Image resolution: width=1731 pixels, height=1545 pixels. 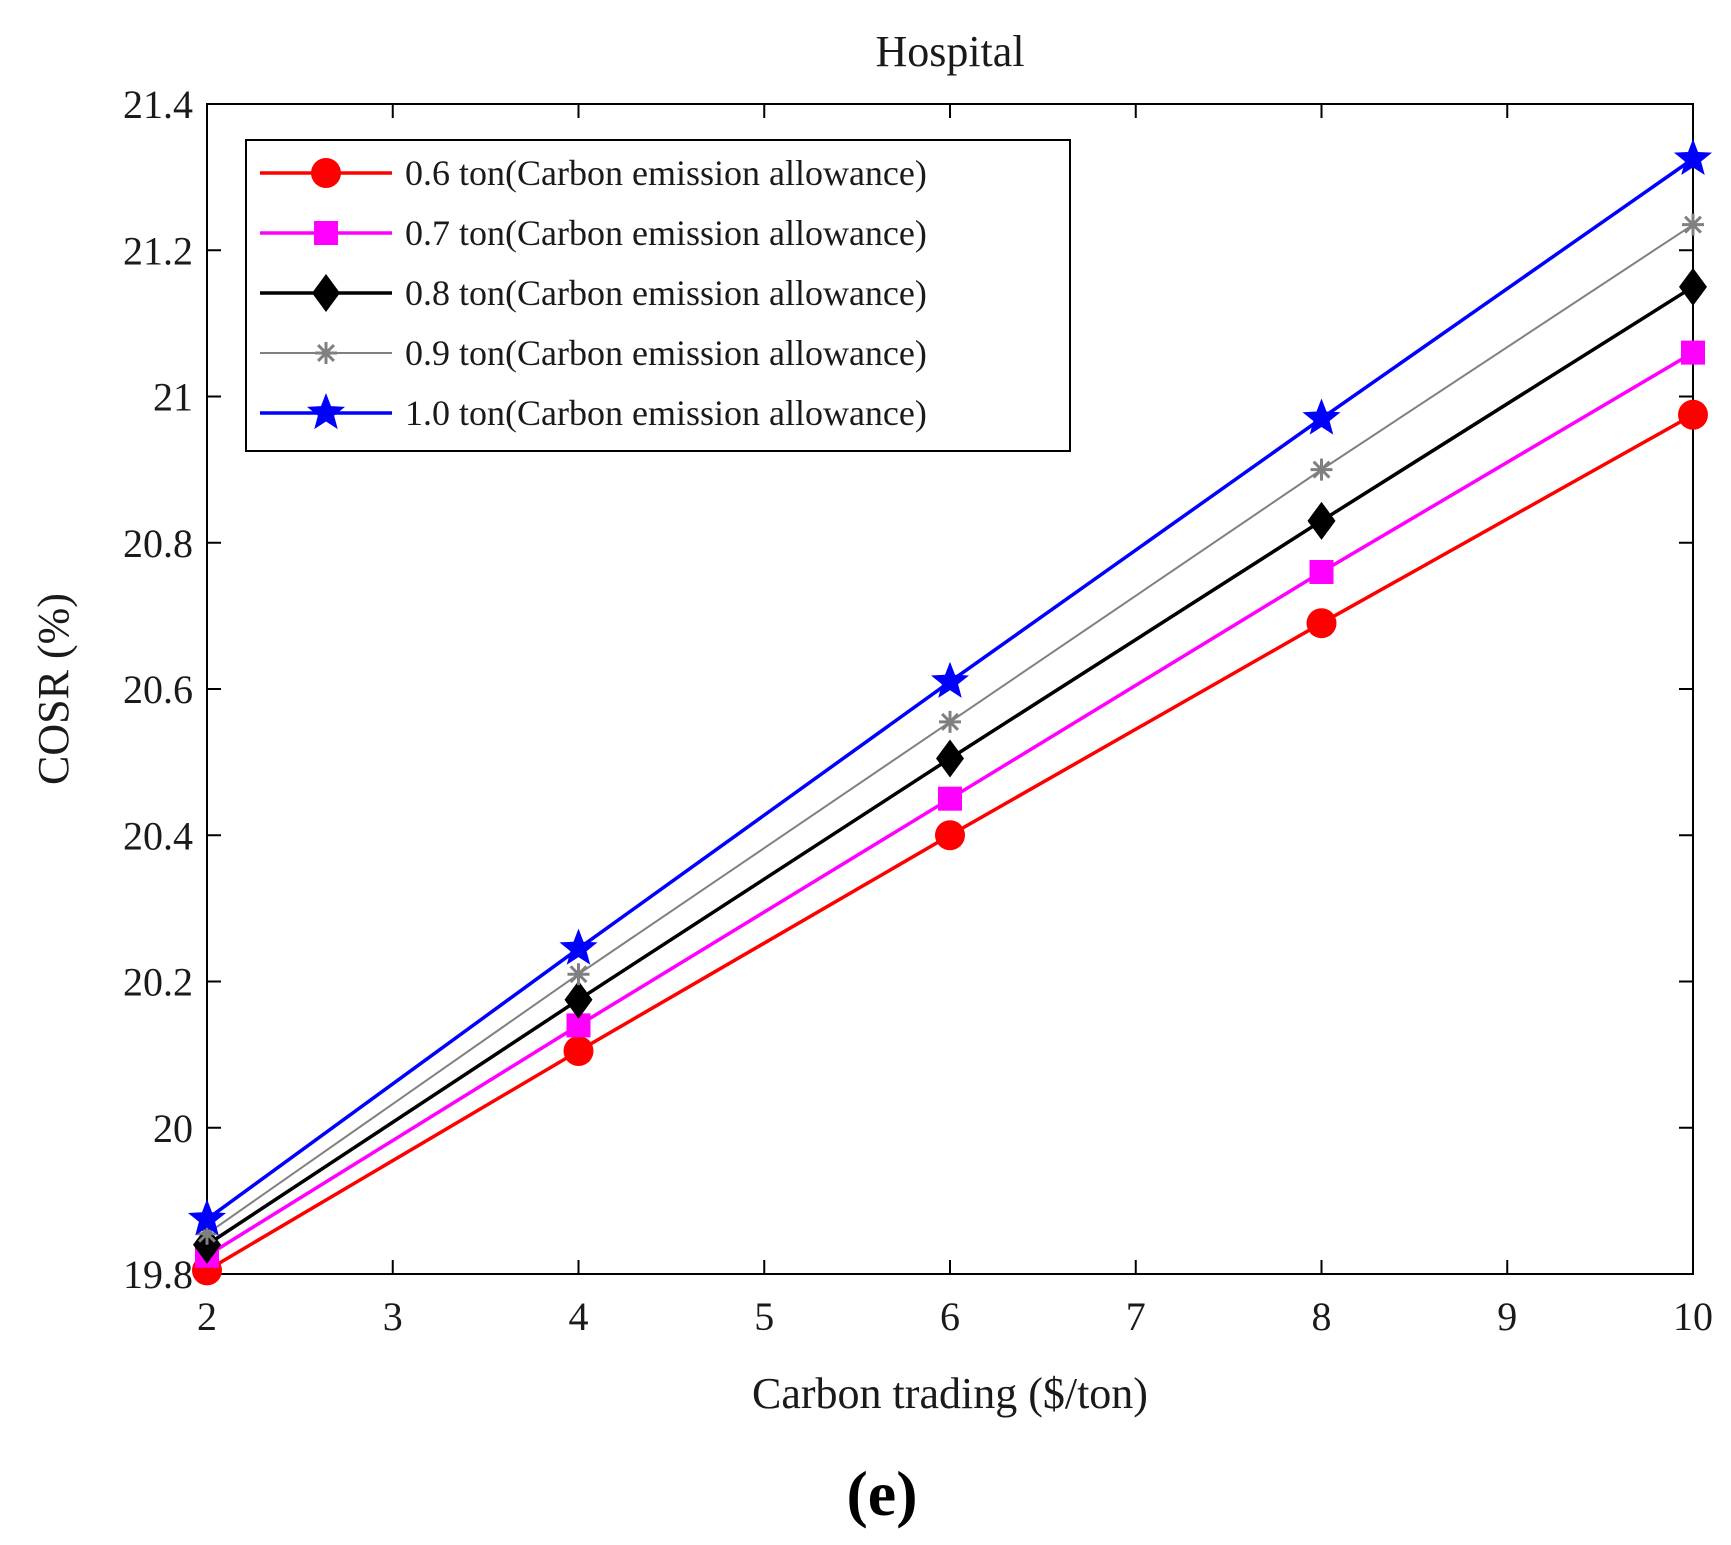 What do you see at coordinates (207, 1316) in the screenshot?
I see `x-tick-label: 2` at bounding box center [207, 1316].